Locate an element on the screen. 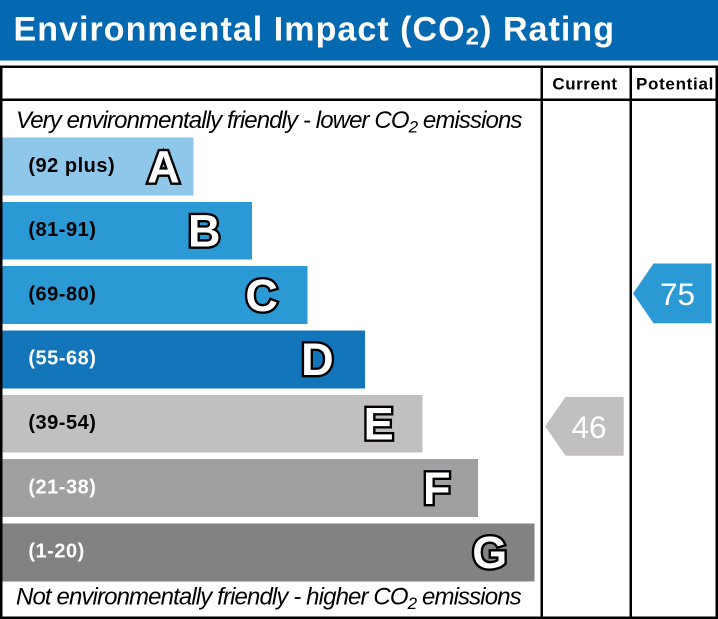 The image size is (718, 619). svg-text: Current is located at coordinates (584, 84).